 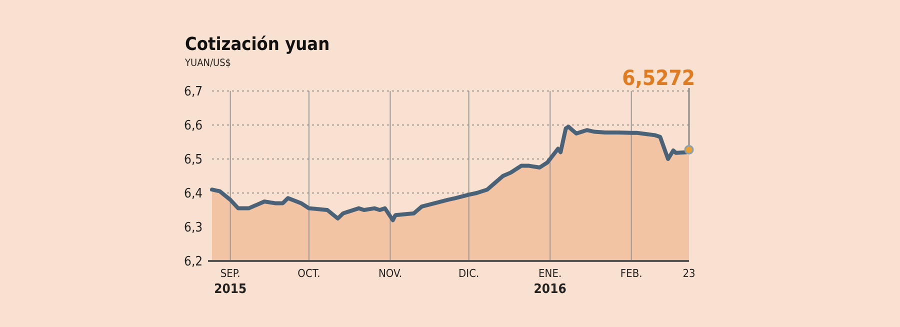 I want to click on x-tick-label: SEP. 2015, so click(x=230, y=282).